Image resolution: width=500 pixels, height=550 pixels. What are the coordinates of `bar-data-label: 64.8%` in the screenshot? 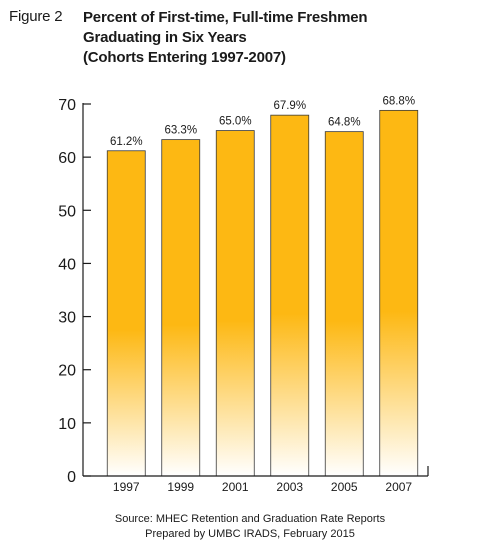 It's located at (344, 123).